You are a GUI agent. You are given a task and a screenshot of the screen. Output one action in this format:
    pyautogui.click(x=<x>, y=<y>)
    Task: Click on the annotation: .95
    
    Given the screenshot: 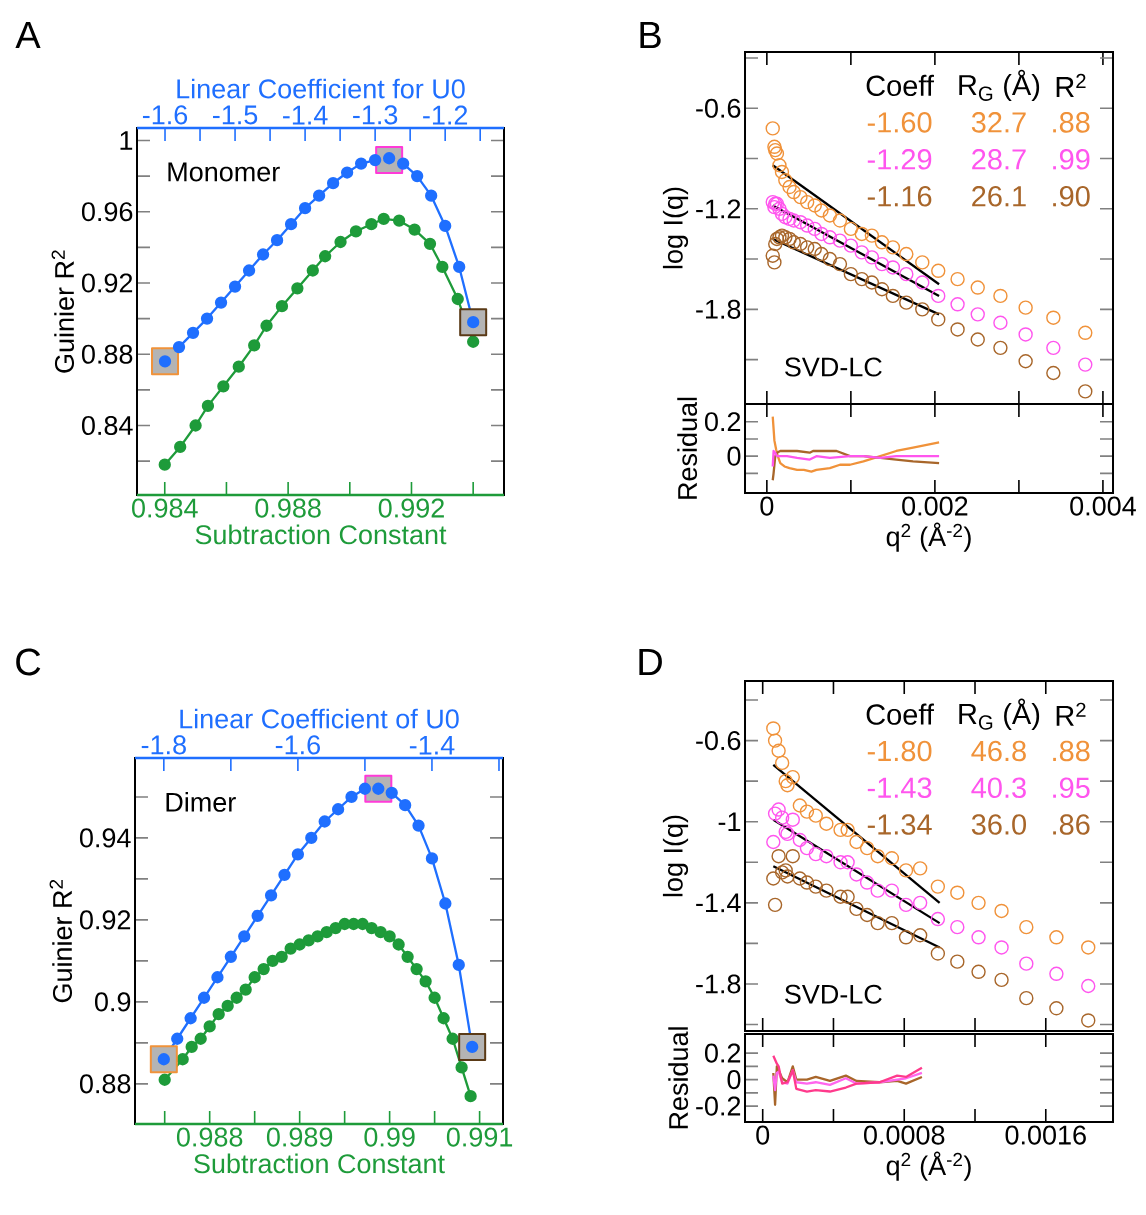 What is the action you would take?
    pyautogui.click(x=1071, y=787)
    